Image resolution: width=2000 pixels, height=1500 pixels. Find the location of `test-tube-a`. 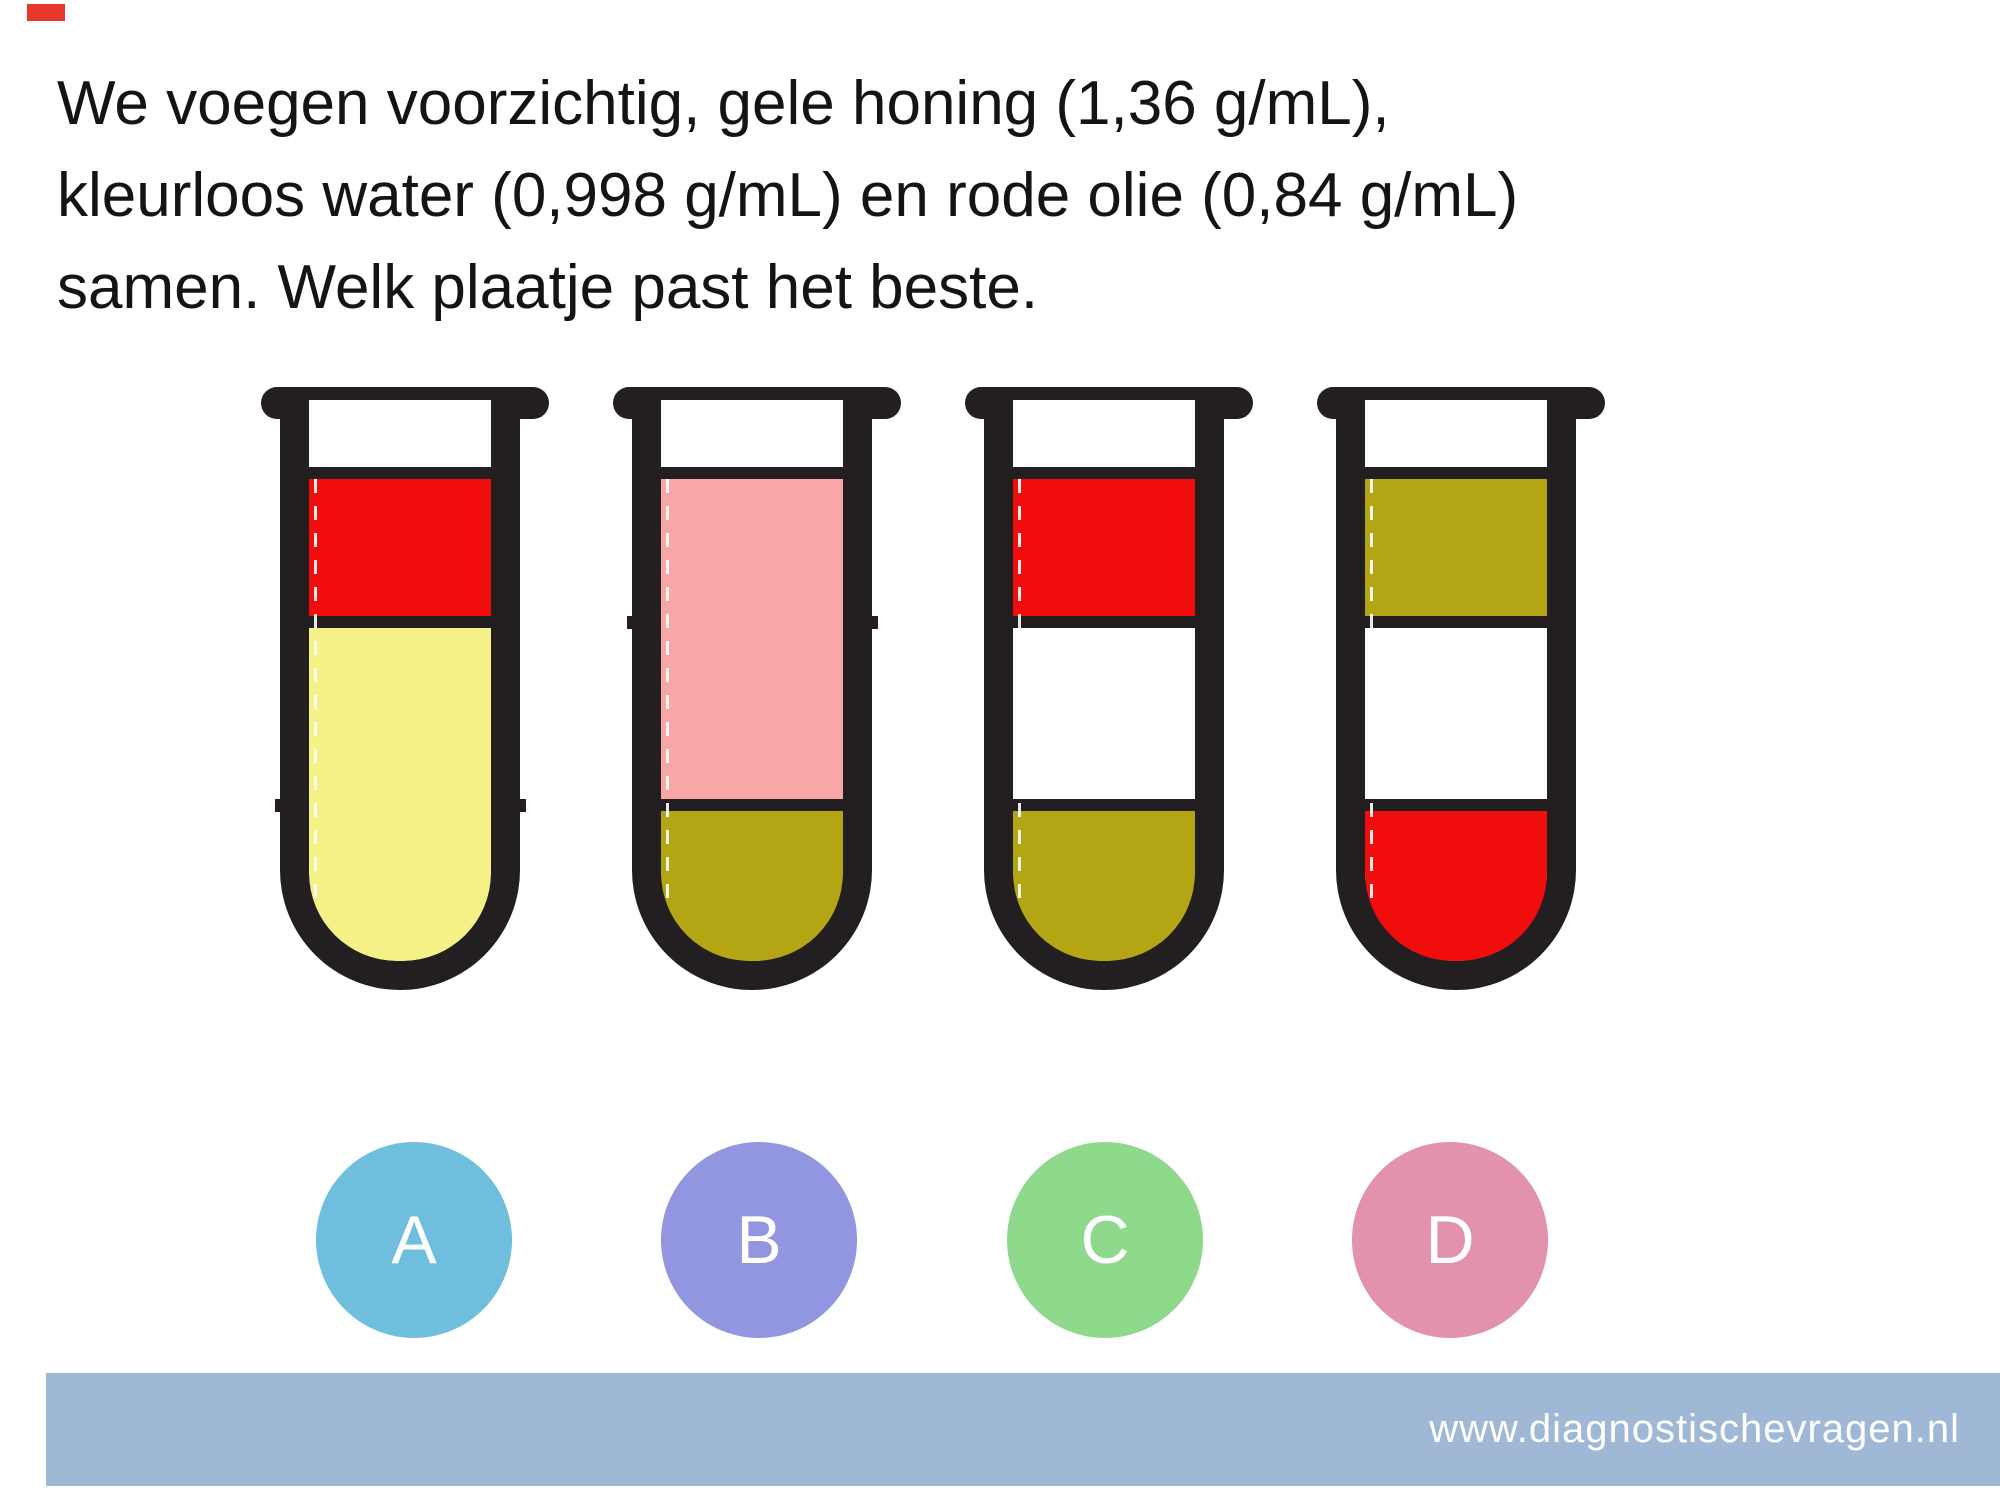

test-tube-a is located at coordinates (406, 694).